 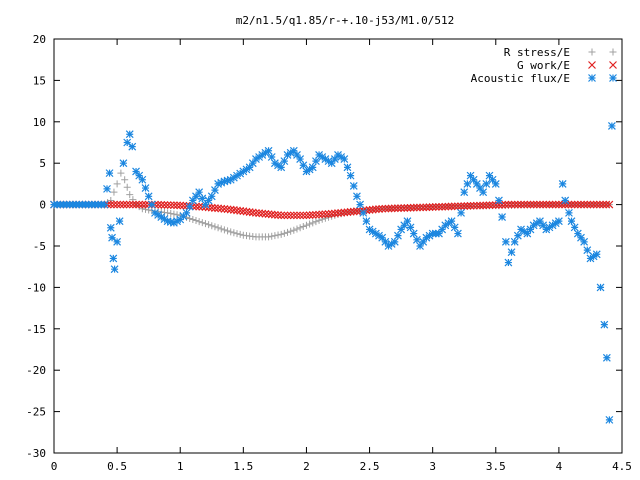 What do you see at coordinates (543, 65) in the screenshot?
I see `legend-label: G work/E` at bounding box center [543, 65].